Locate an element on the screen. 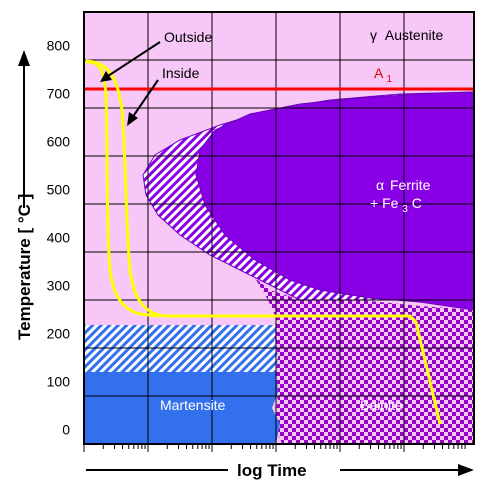  y-tick-label: 600 is located at coordinates (59, 142).